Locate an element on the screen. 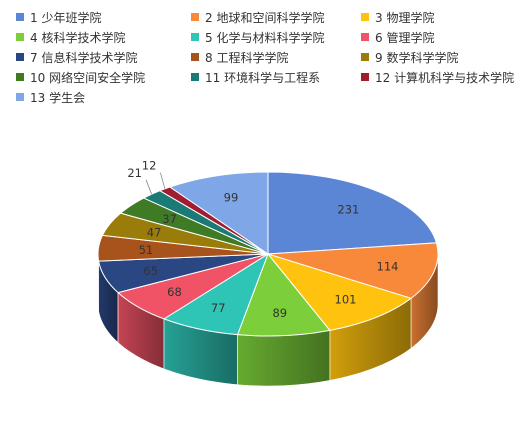 This screenshot has height=425, width=530. legend-label: 4 核科学技术学院 is located at coordinates (78, 38).